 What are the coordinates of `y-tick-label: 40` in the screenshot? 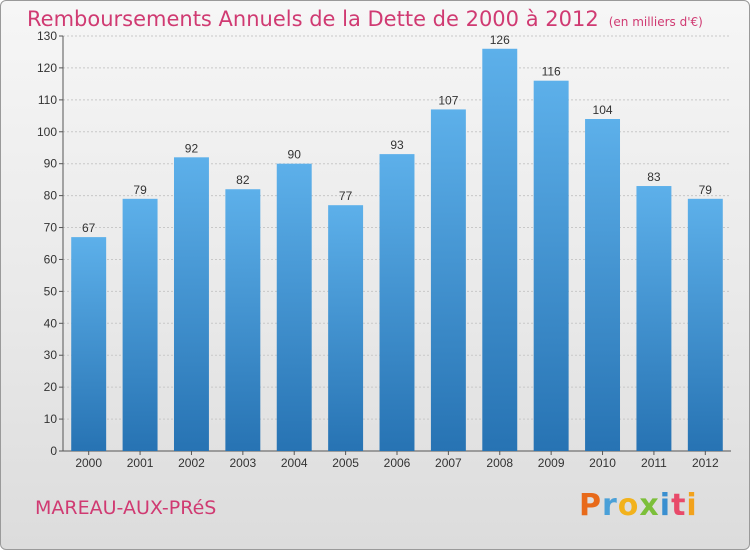 It's located at (51, 323).